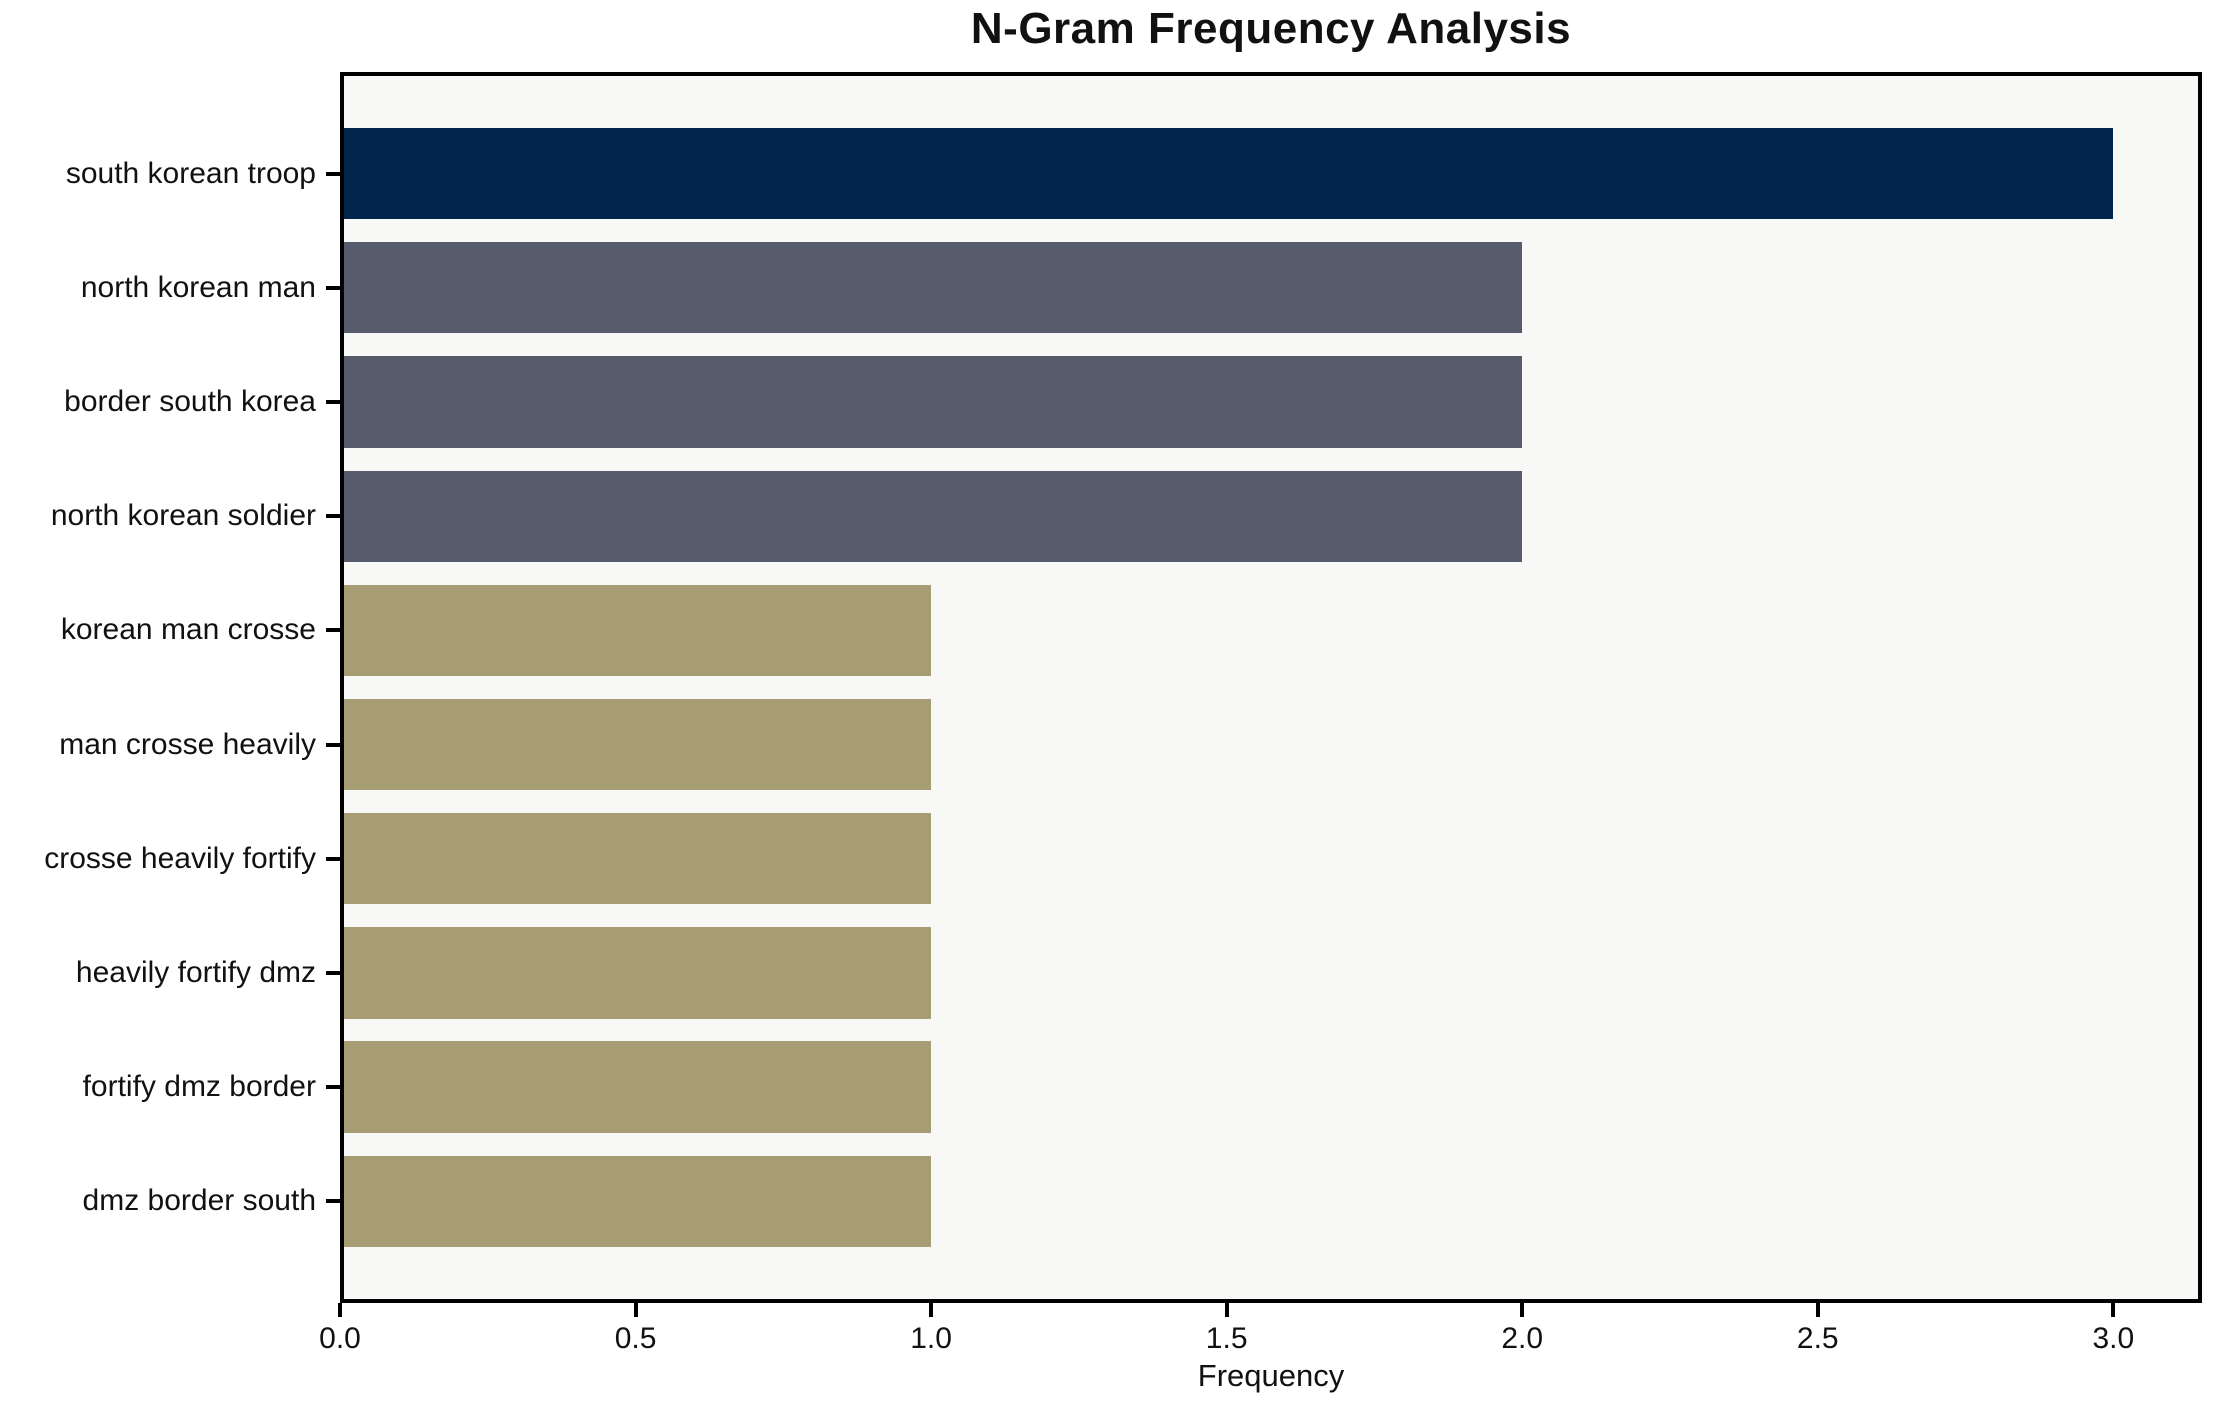  I want to click on bar-border-south-korea, so click(931, 402).